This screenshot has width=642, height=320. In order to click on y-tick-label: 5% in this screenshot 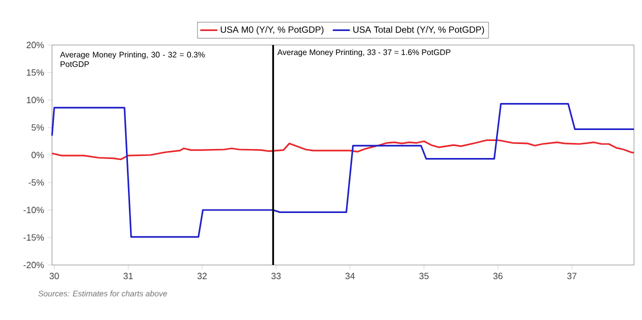, I will do `click(38, 127)`.